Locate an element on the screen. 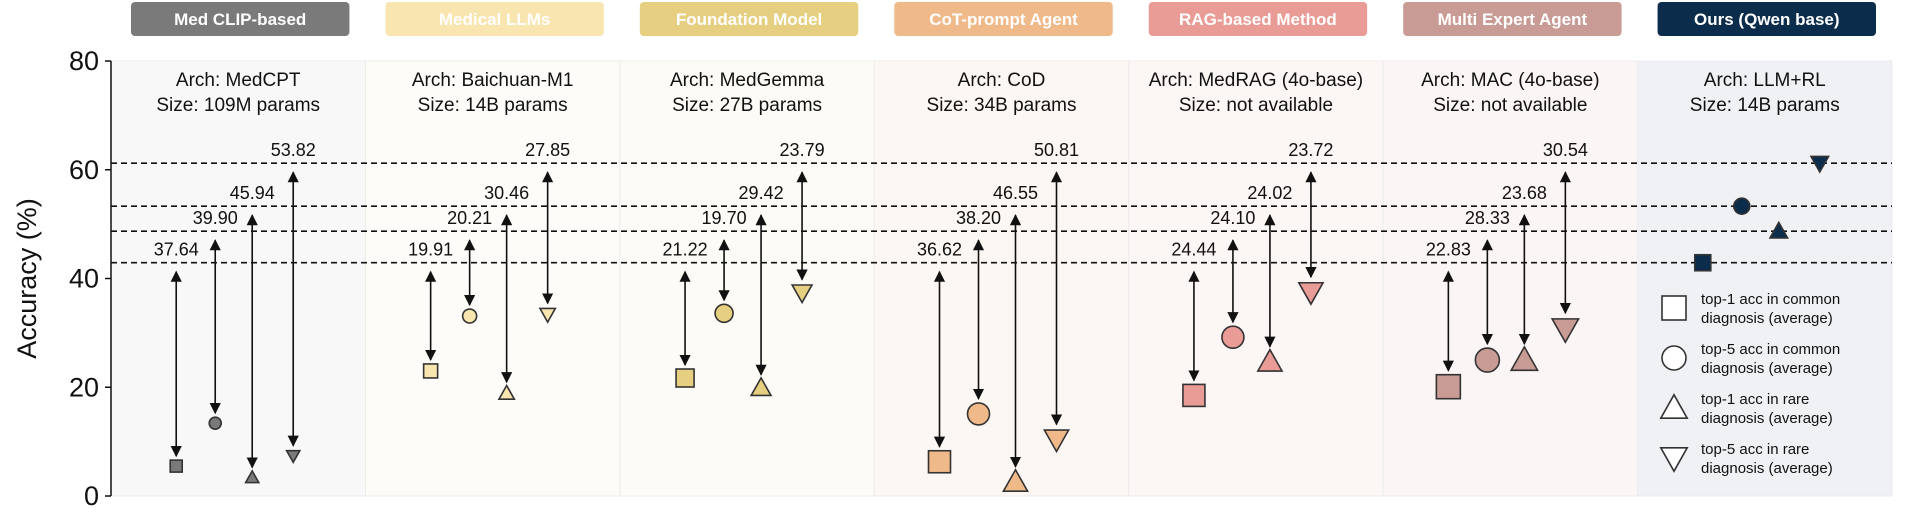 Image resolution: width=1916 pixels, height=518 pixels. group-header-label: Medical LLMs is located at coordinates (494, 19).